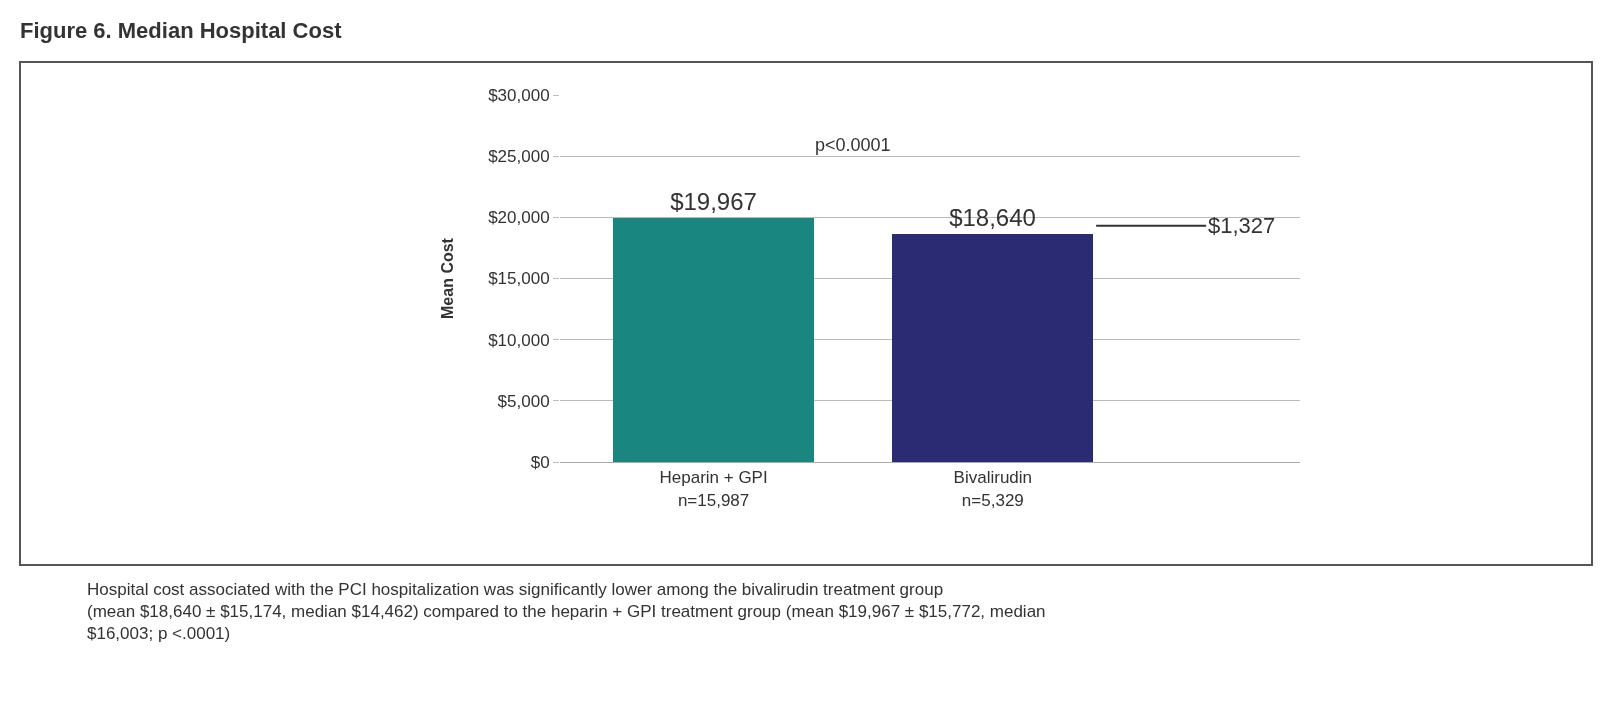 The width and height of the screenshot is (1615, 703). I want to click on x-tick-label: Heparin + GPI n=15,987, so click(713, 489).